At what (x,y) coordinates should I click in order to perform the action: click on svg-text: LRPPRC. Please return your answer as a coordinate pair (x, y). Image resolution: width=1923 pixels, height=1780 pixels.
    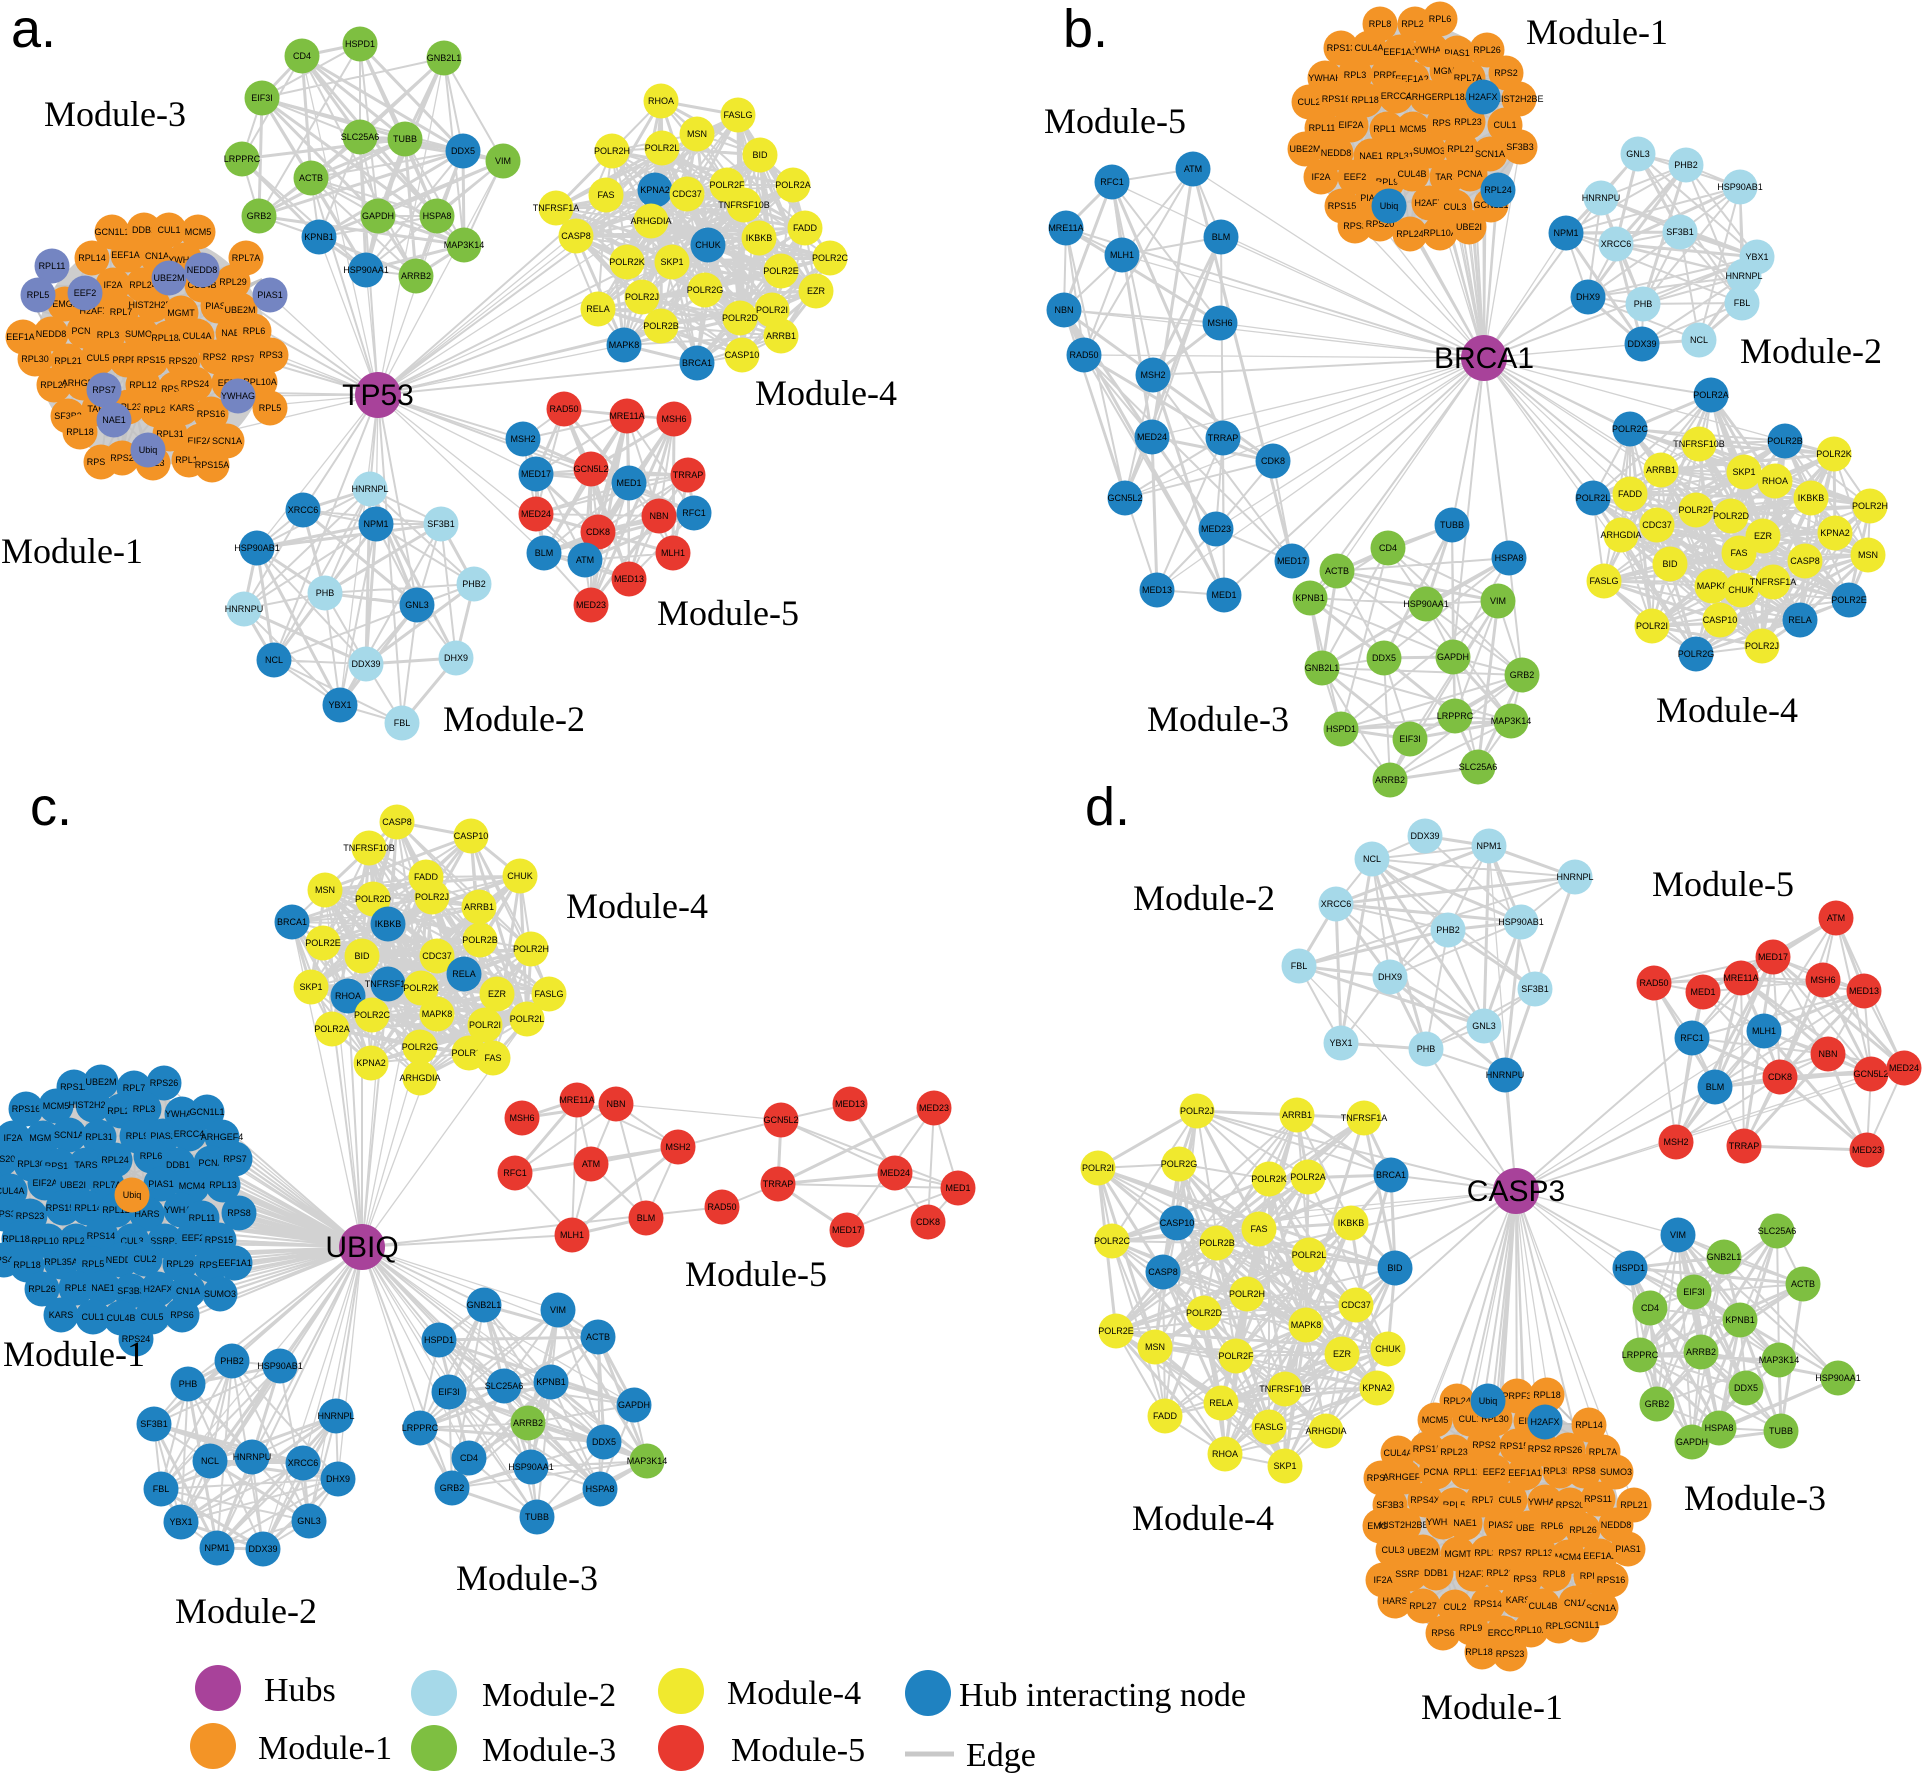
    Looking at the image, I should click on (242, 159).